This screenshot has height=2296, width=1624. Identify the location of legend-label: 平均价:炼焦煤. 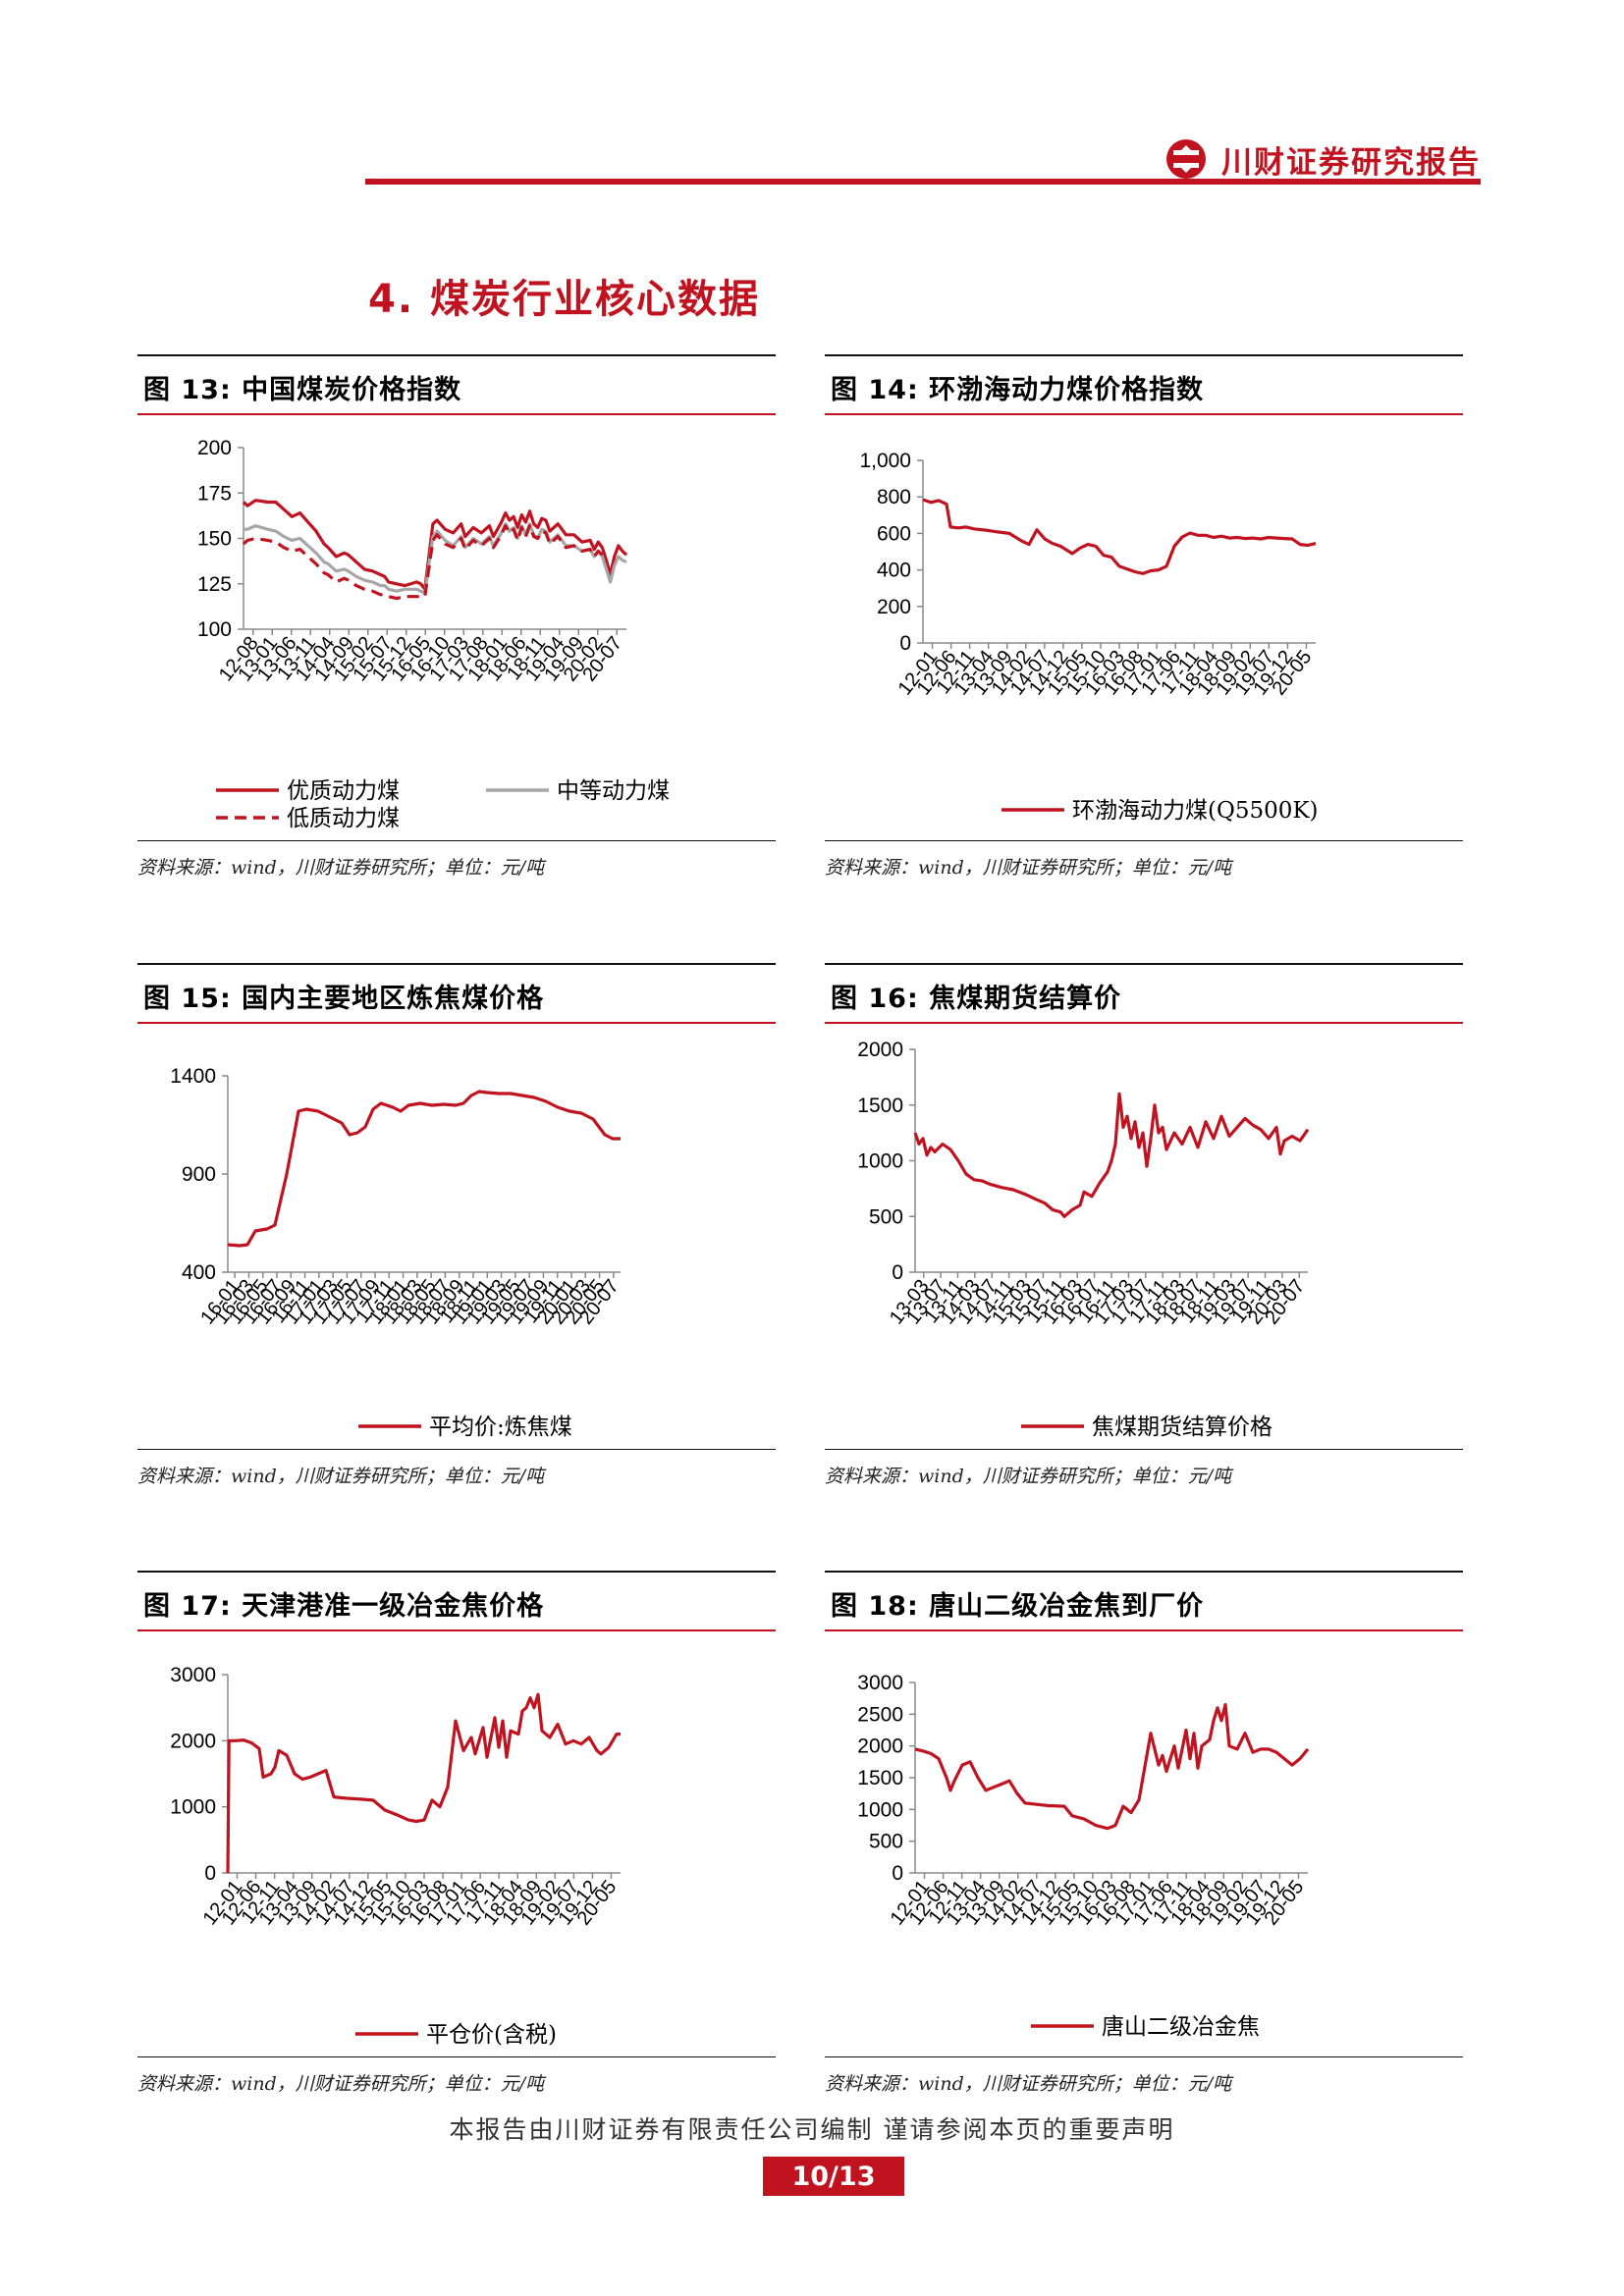
(500, 1427).